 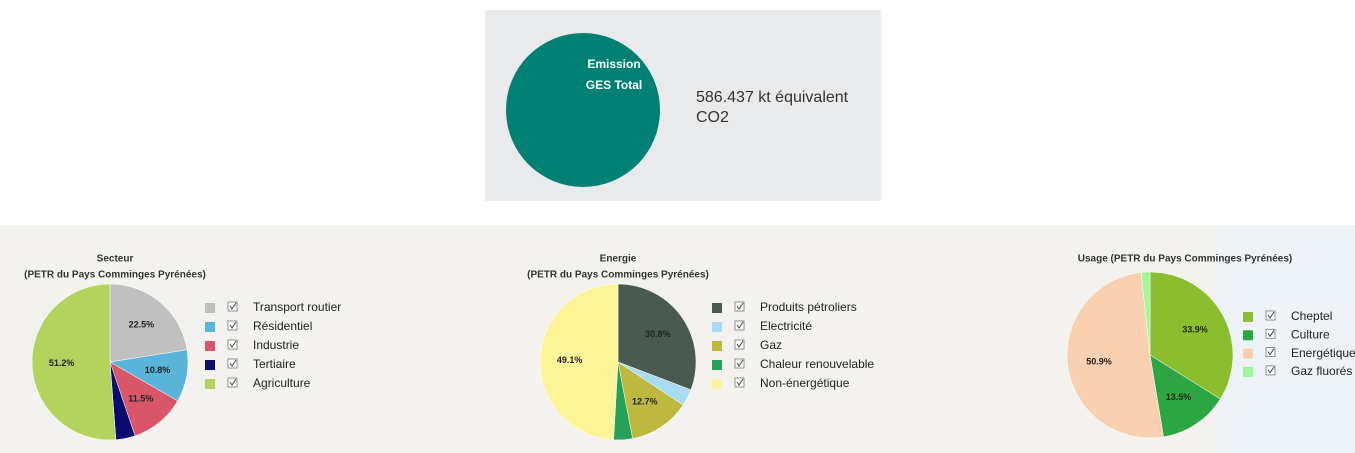 I want to click on legend-label: Transport routier, so click(x=297, y=307).